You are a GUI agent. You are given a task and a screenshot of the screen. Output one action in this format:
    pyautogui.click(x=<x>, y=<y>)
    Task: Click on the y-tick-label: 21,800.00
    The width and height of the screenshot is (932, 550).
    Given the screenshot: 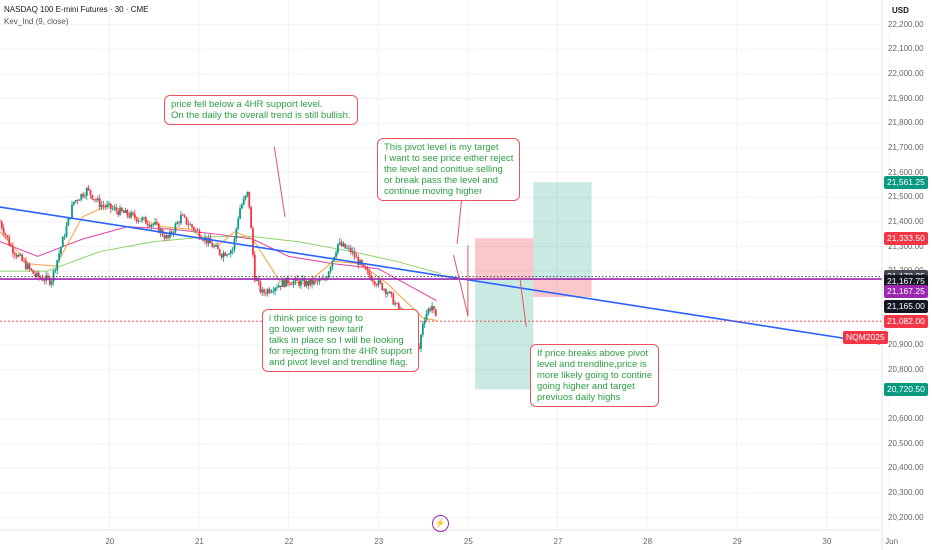 What is the action you would take?
    pyautogui.click(x=906, y=123)
    